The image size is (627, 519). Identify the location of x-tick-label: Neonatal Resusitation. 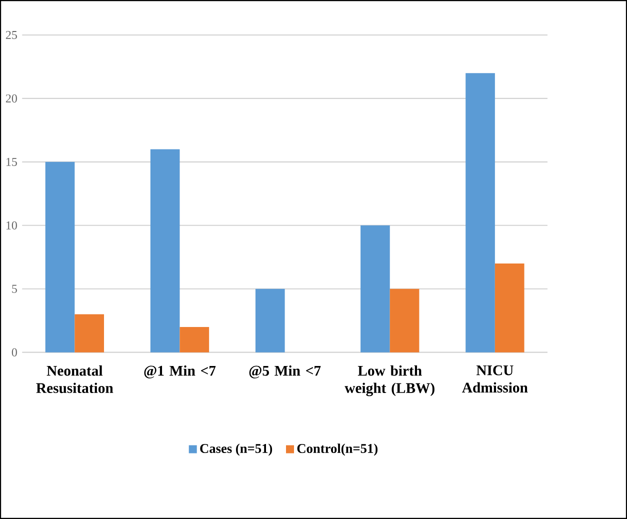
(75, 379).